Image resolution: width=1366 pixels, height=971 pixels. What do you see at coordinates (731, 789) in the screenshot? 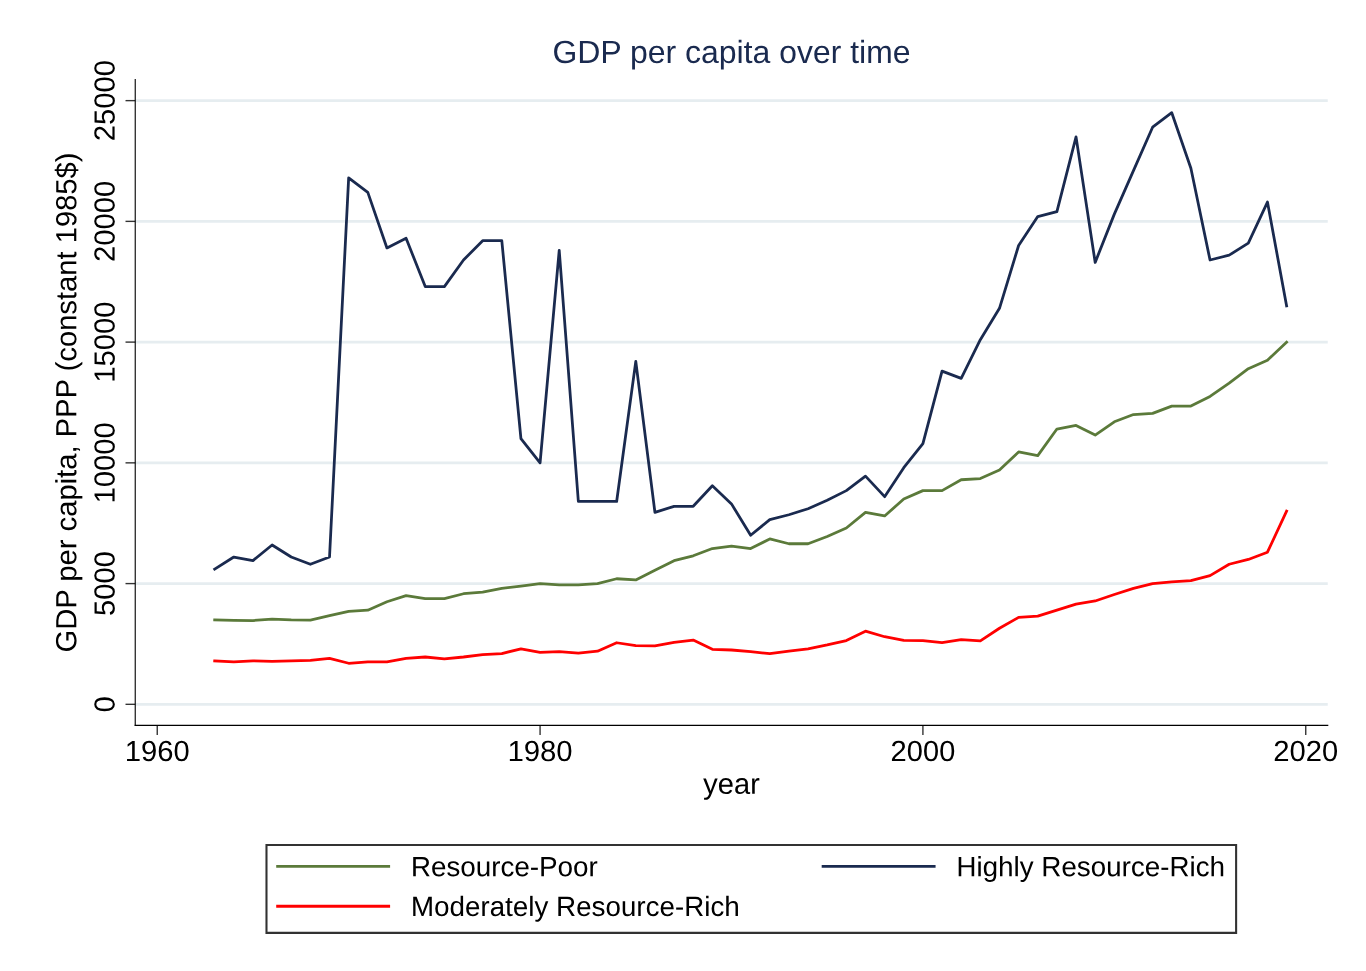
I see `x-axis-title: year` at bounding box center [731, 789].